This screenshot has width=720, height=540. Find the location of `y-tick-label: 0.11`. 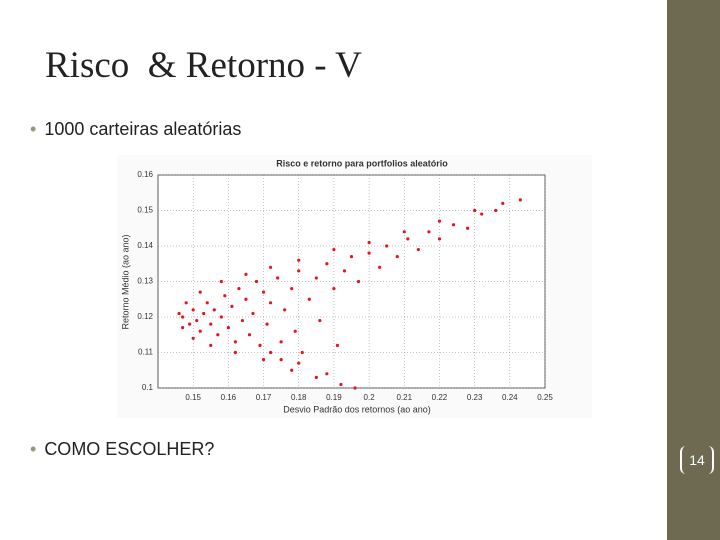

y-tick-label: 0.11 is located at coordinates (146, 352).